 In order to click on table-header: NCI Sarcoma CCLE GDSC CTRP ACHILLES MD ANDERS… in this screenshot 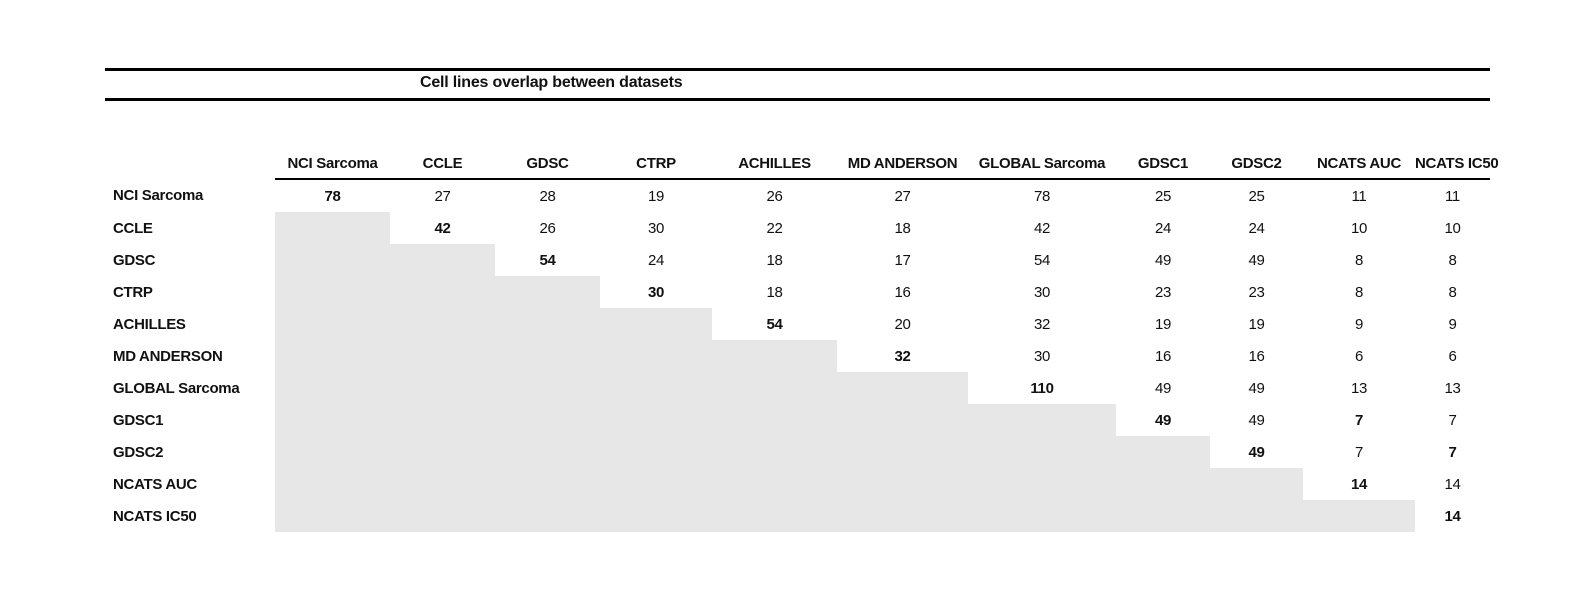, I will do `click(802, 155)`.